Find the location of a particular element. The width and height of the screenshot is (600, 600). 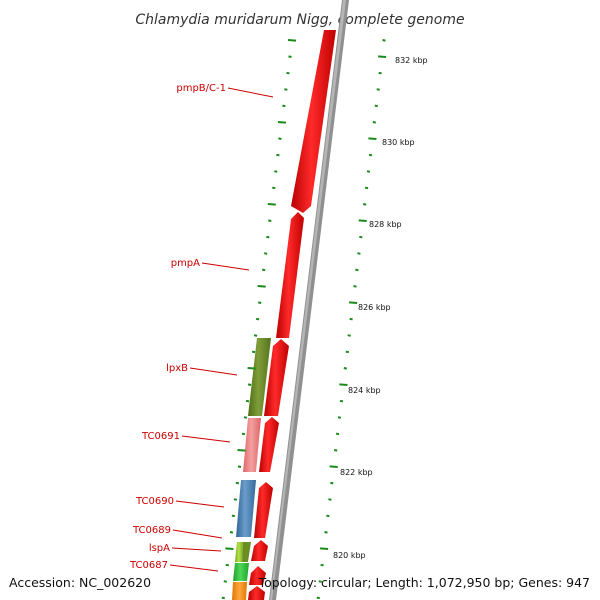

gene-orange is located at coordinates (239, 591).